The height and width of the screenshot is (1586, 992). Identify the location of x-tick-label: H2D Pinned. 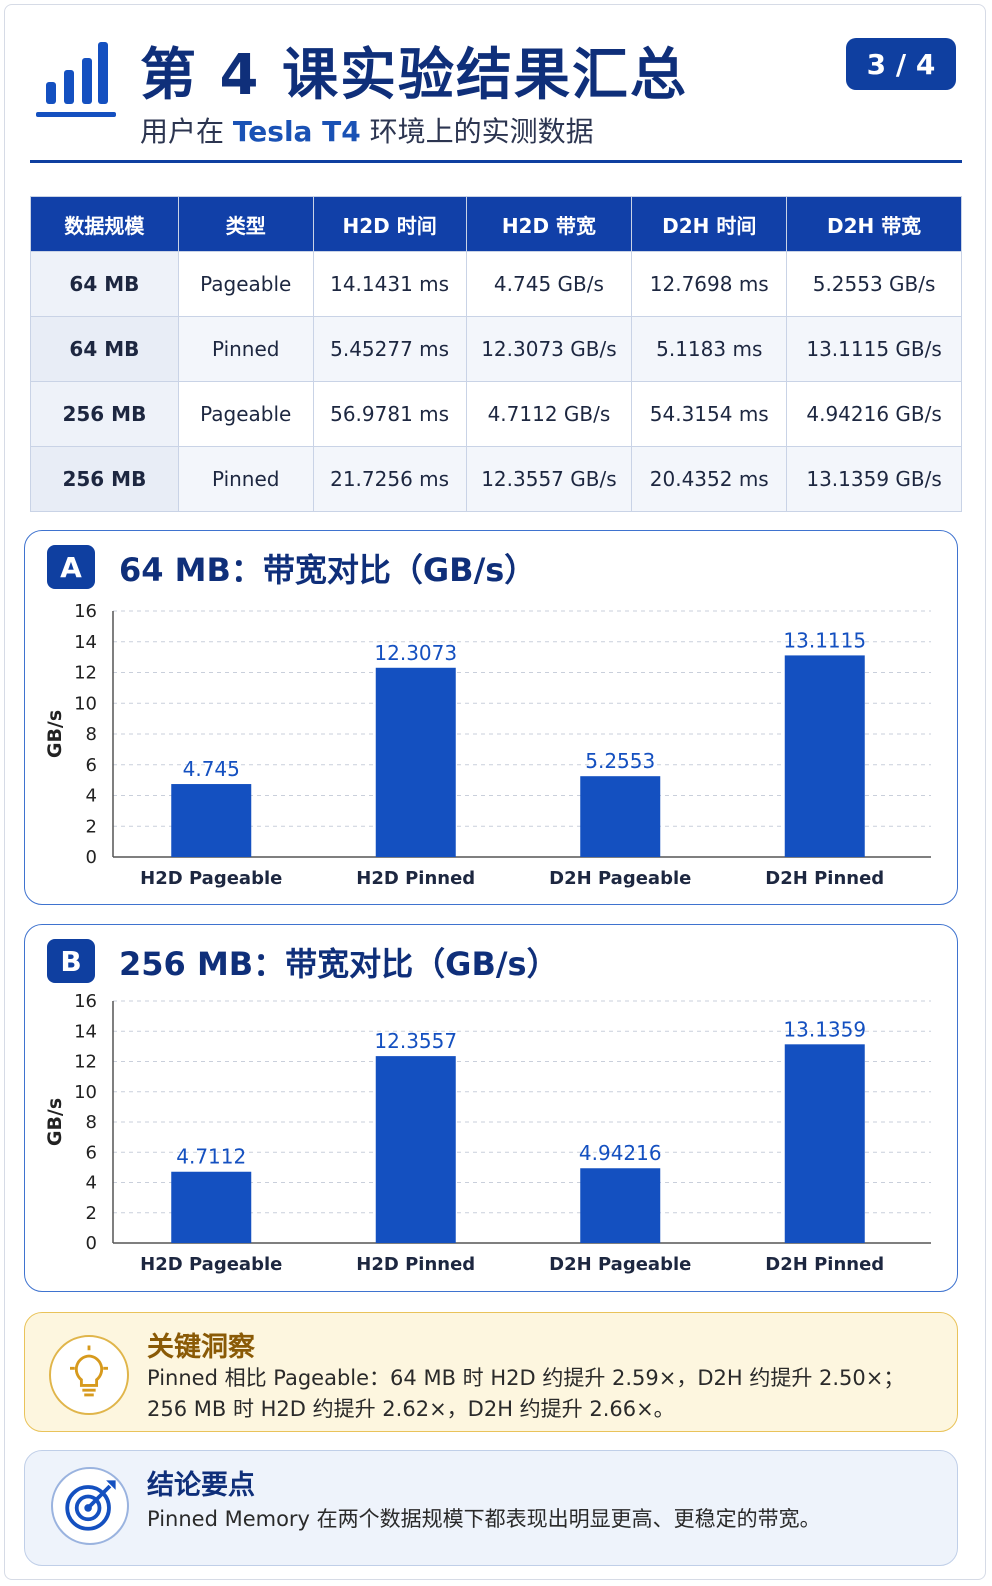
(415, 1264).